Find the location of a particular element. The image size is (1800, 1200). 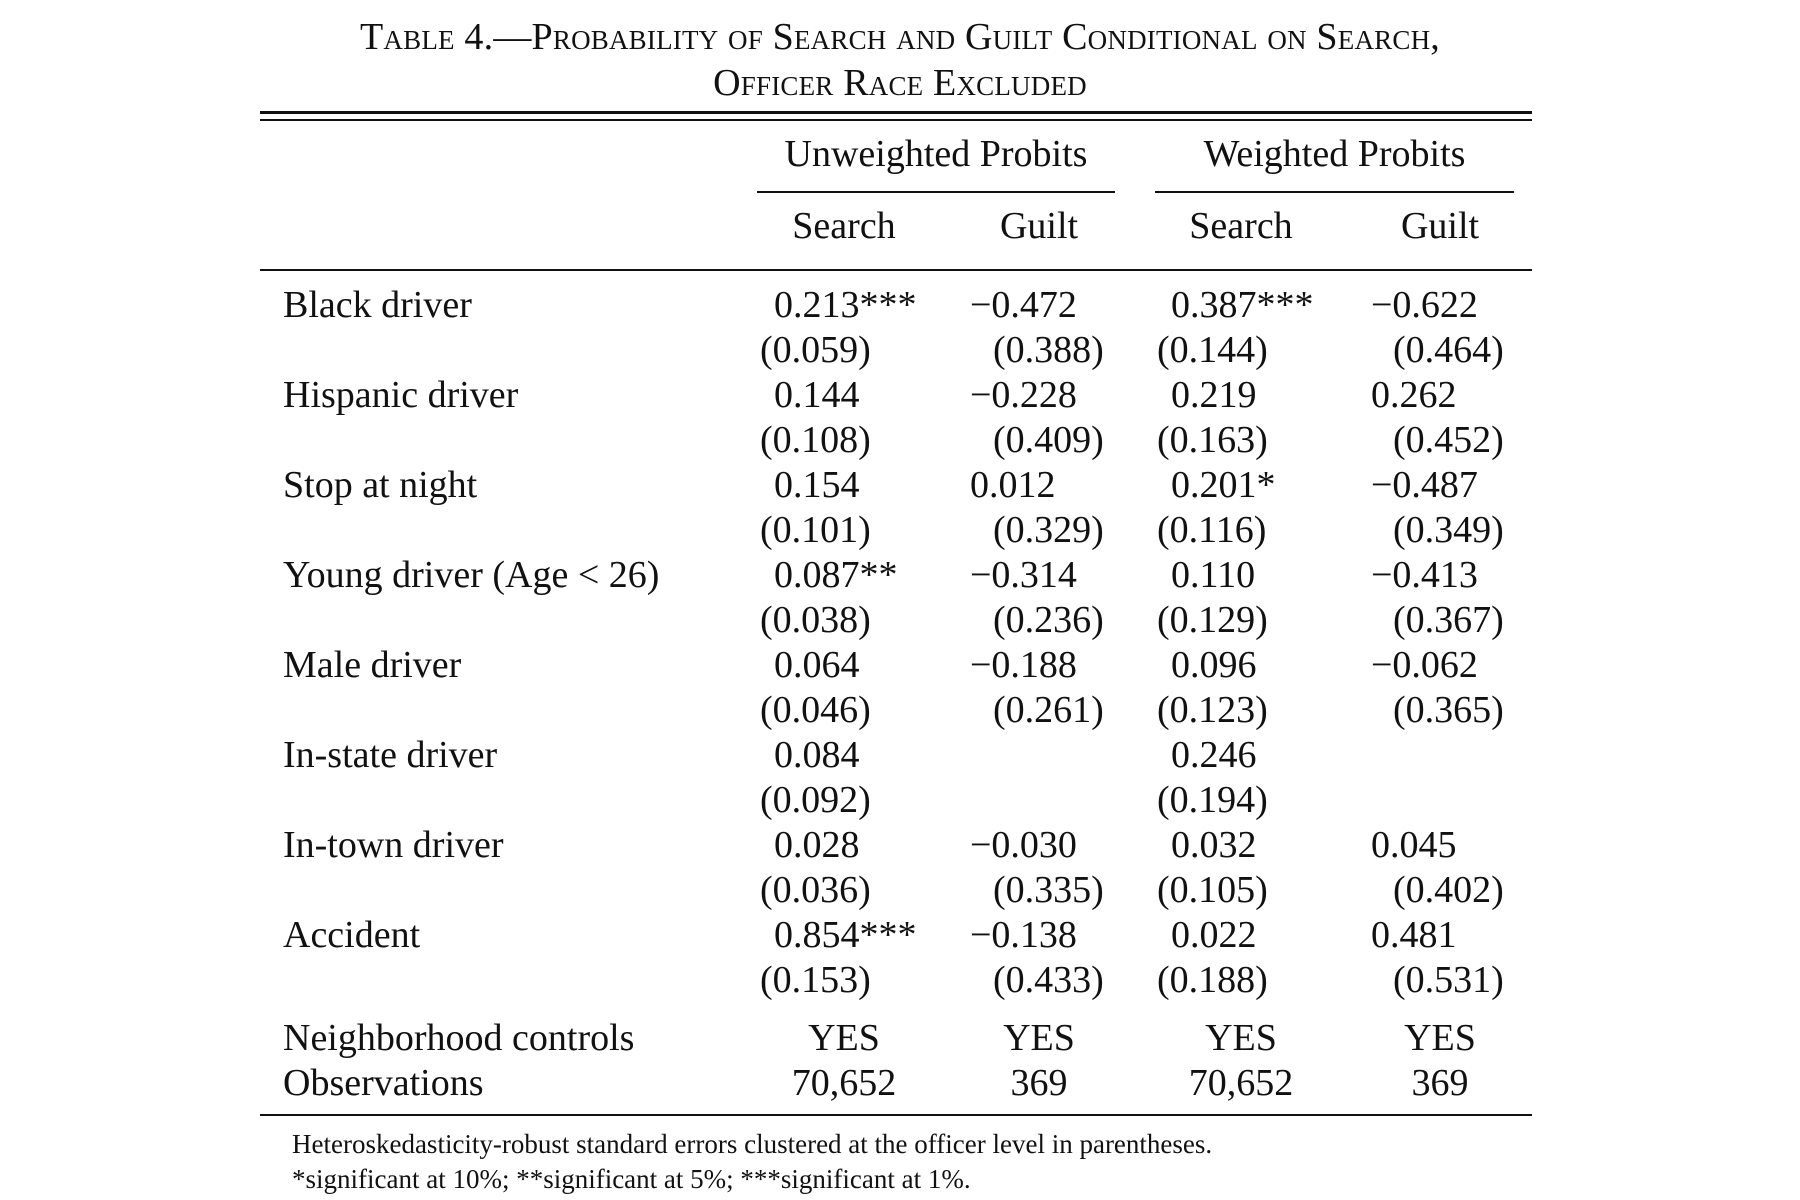

column-header-guilt-weighted: Guilt is located at coordinates (1440, 226).